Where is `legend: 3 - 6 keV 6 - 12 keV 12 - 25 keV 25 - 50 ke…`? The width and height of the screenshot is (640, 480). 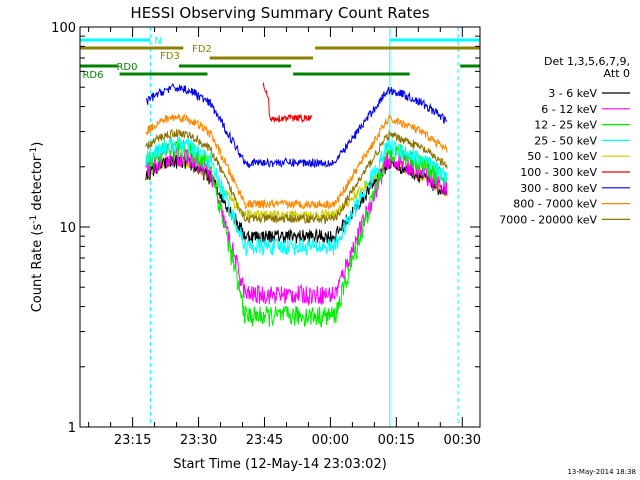 legend: 3 - 6 keV 6 - 12 keV 12 - 25 keV 25 - 50 ke… is located at coordinates (564, 156).